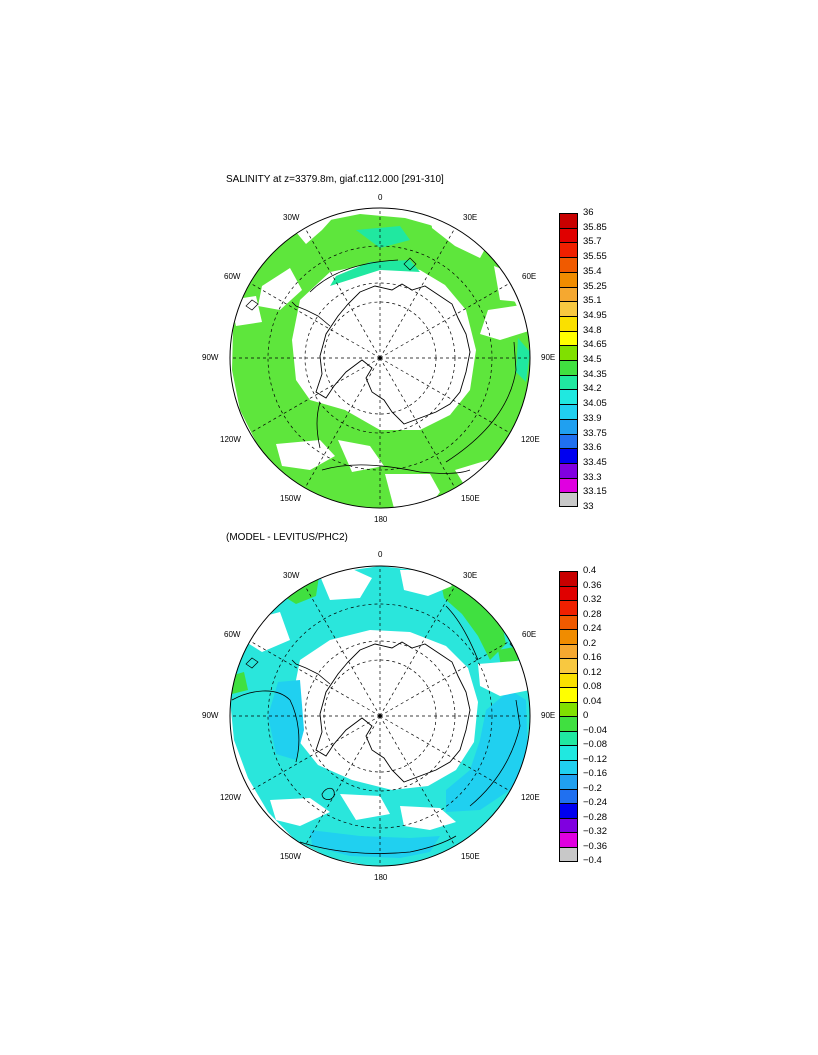  What do you see at coordinates (588, 212) in the screenshot?
I see `colorbar-tick-label: 36` at bounding box center [588, 212].